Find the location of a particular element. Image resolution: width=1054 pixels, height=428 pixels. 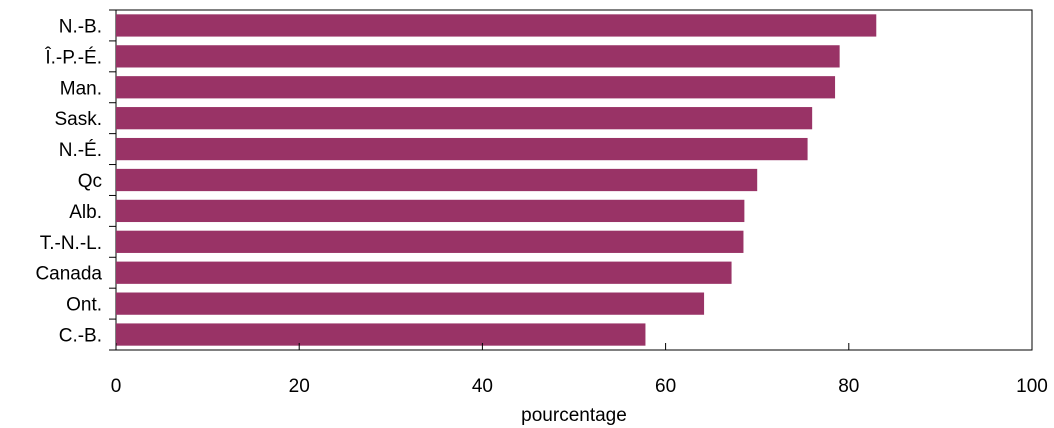

x-tick-label: 100 is located at coordinates (1032, 386).